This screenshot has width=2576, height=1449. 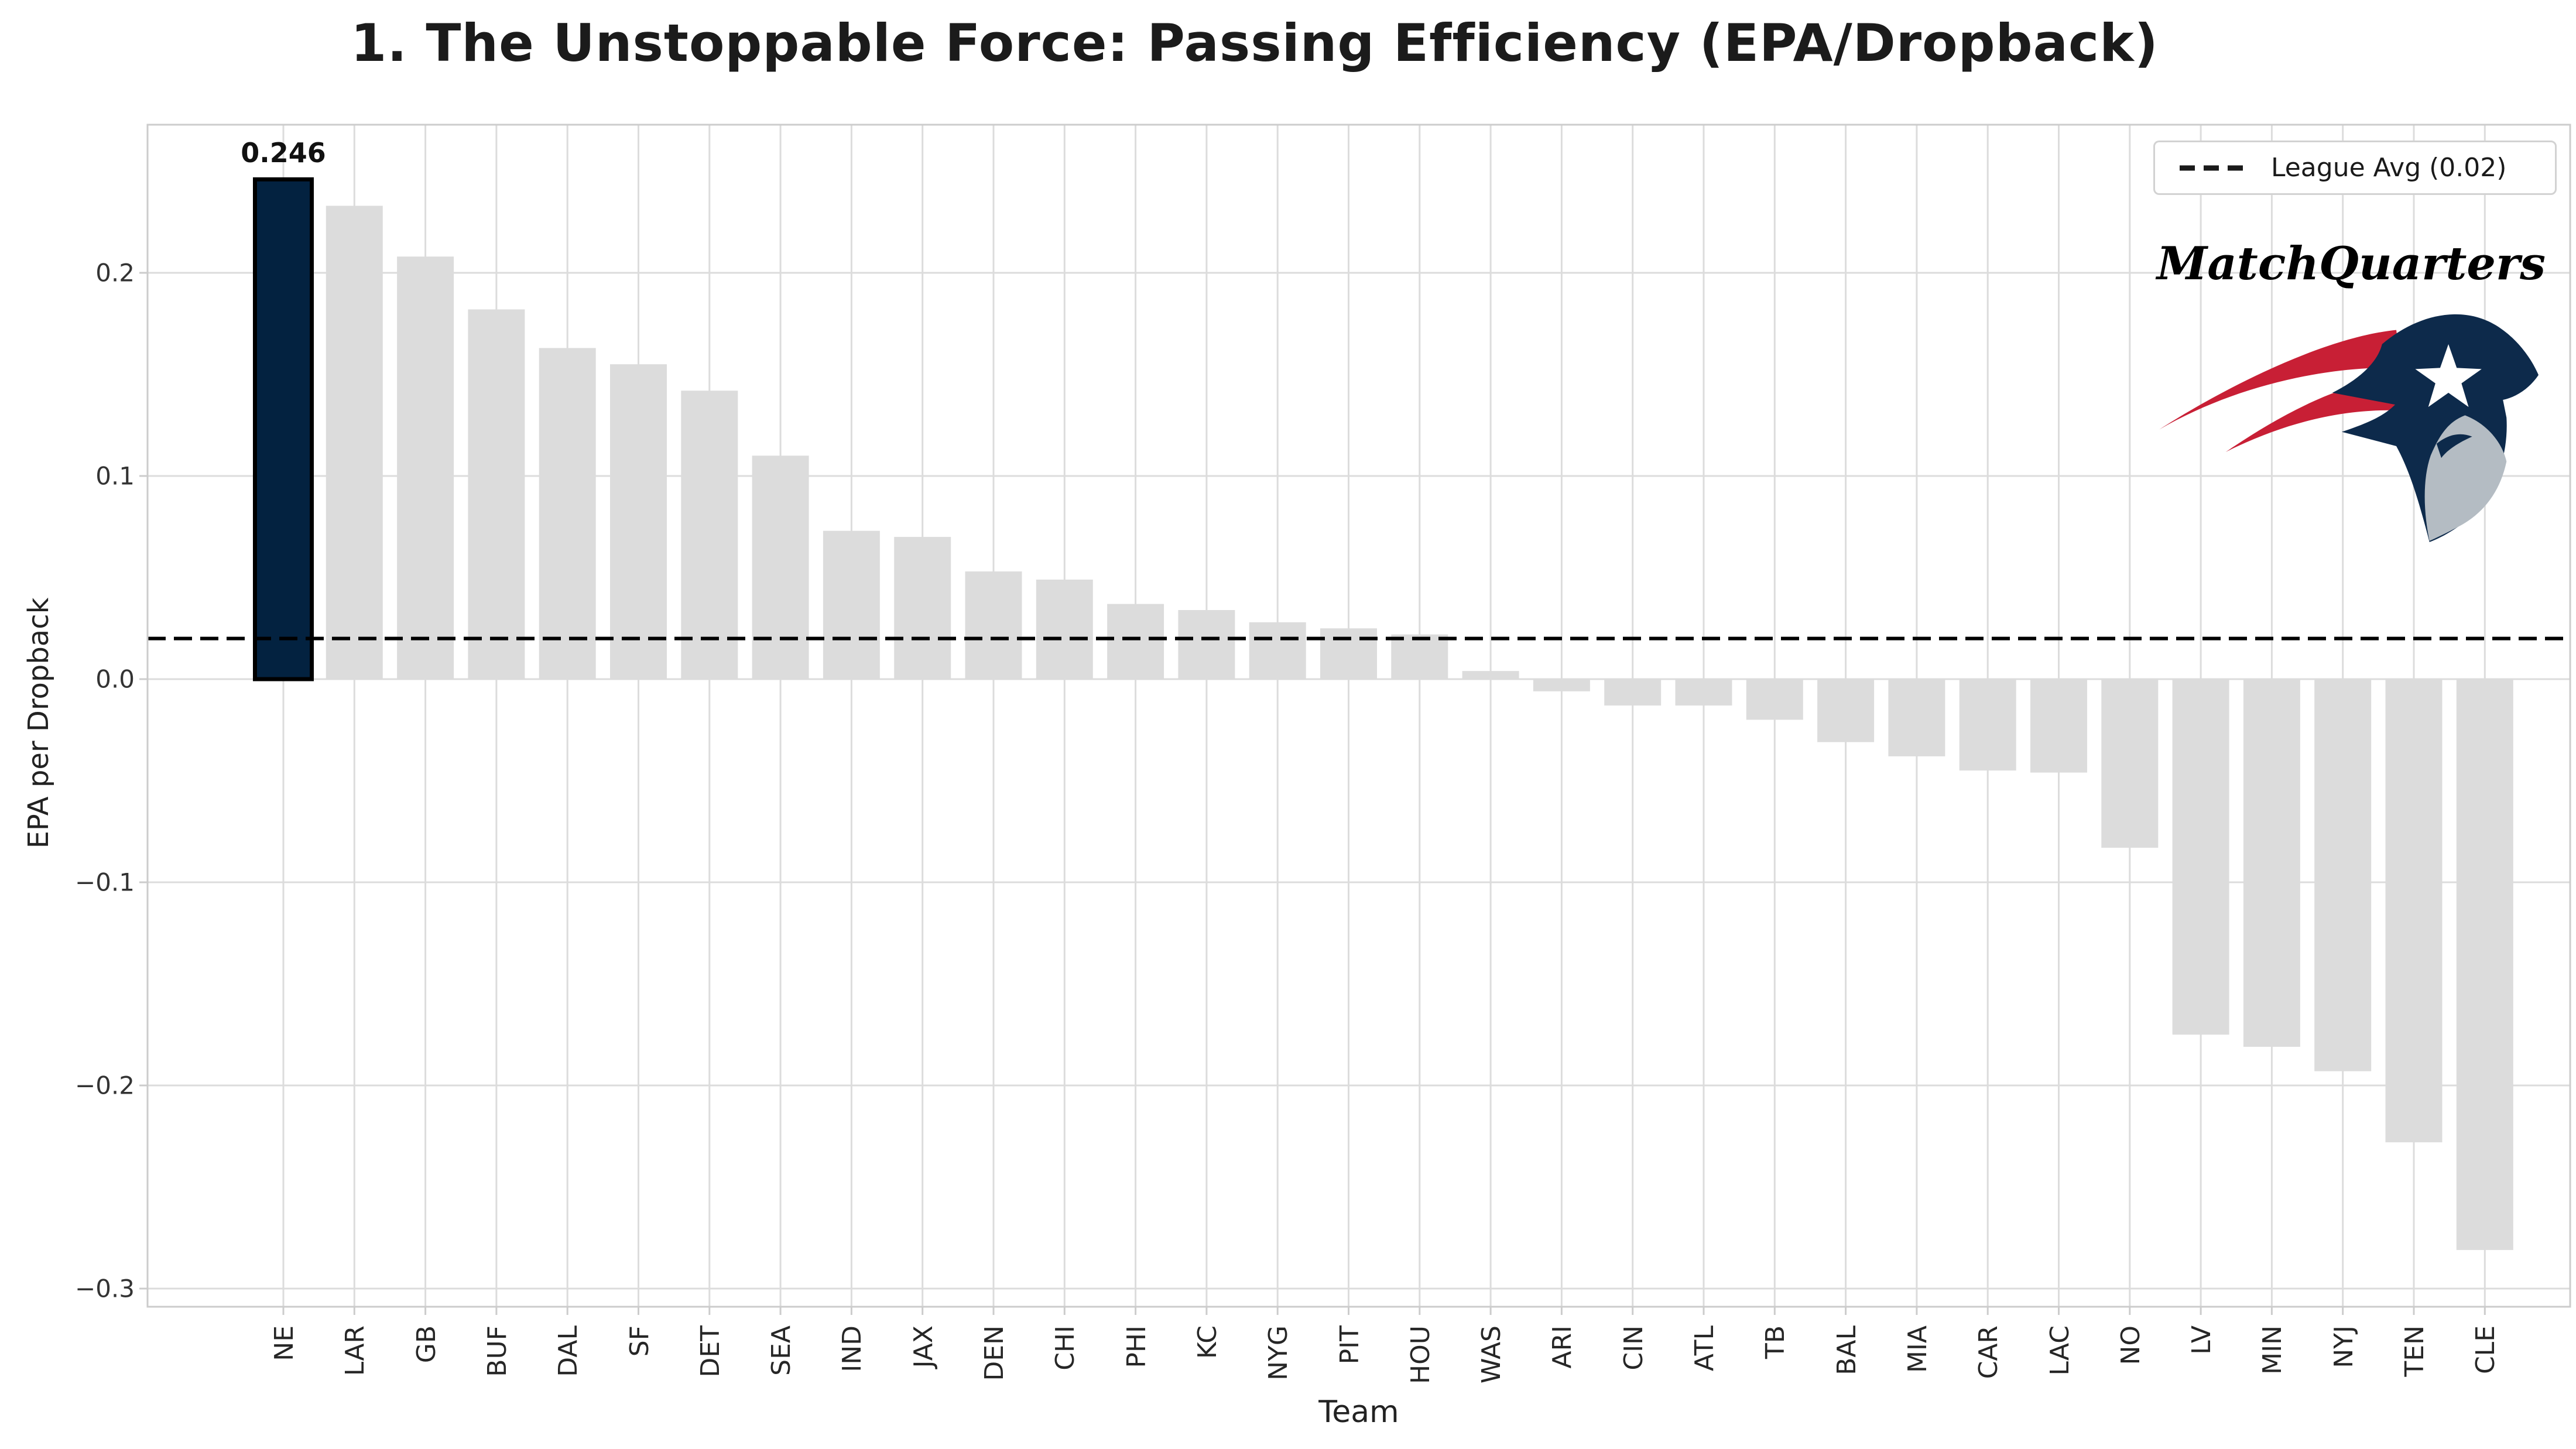 I want to click on legend: League Avg (0.02), so click(x=2355, y=168).